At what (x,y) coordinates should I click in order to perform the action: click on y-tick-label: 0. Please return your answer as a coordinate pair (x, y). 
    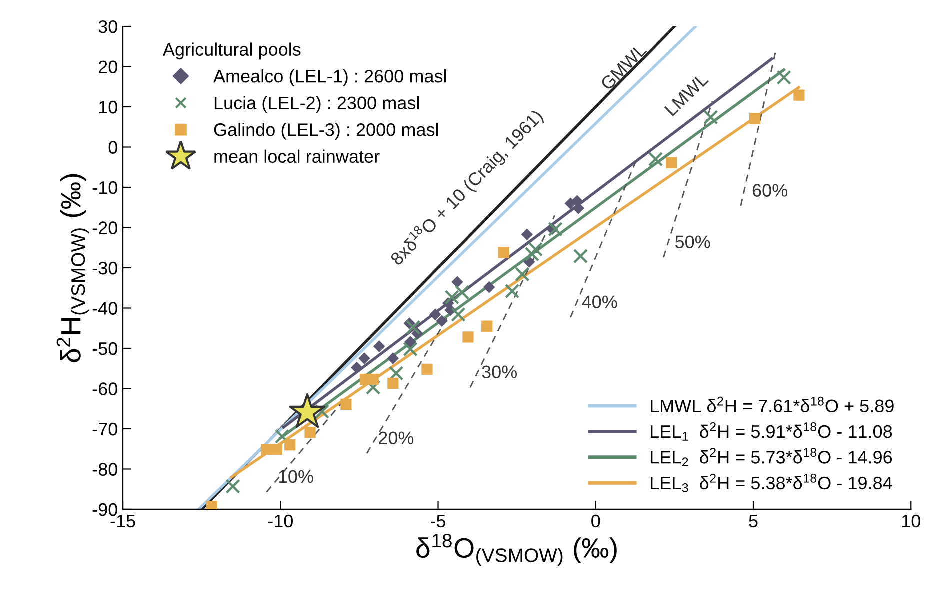
    Looking at the image, I should click on (113, 147).